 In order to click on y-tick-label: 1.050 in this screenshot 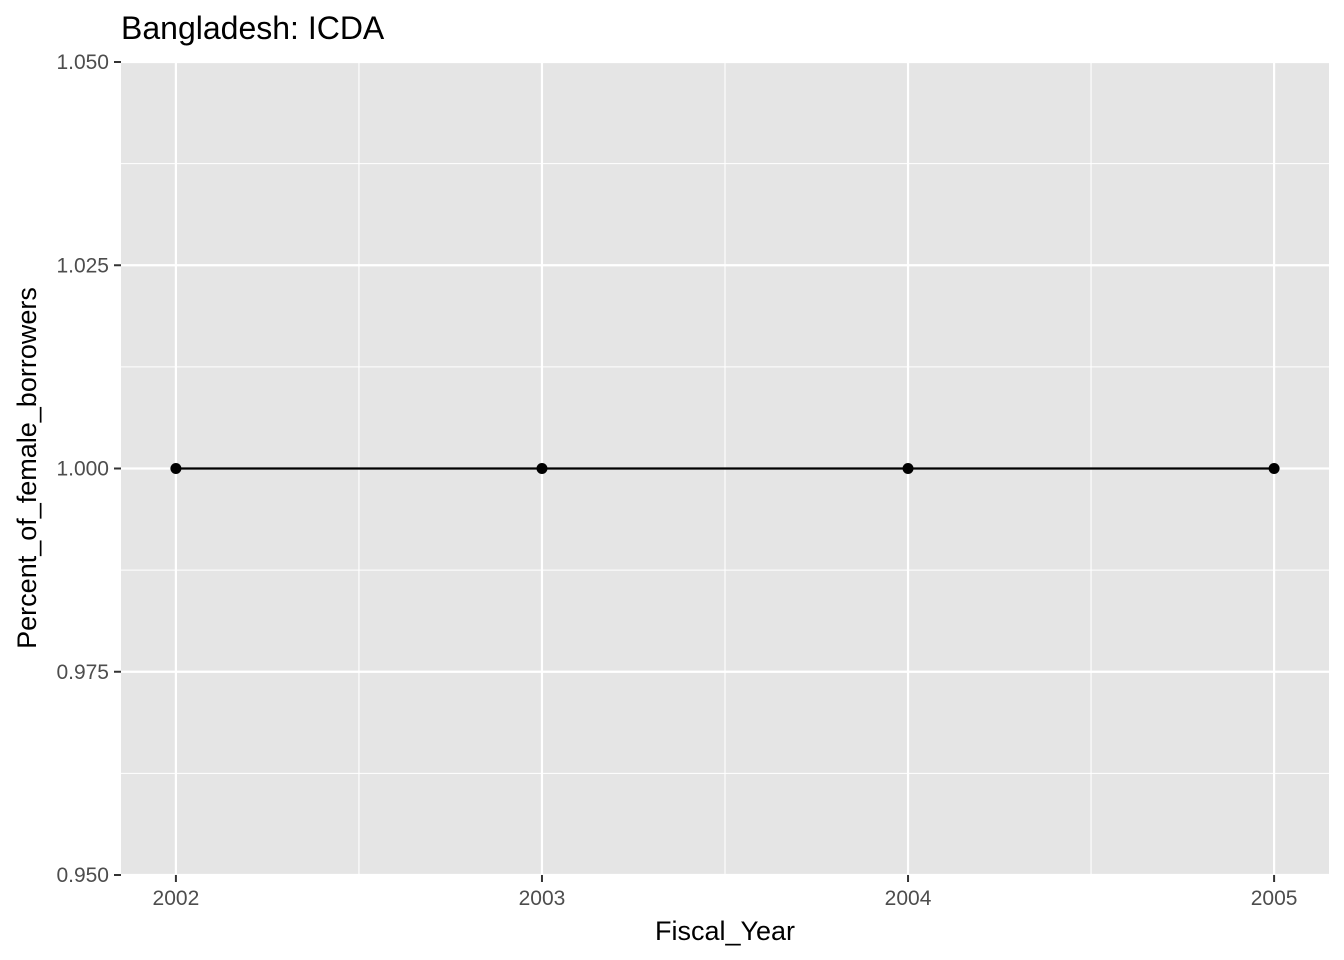, I will do `click(82, 62)`.